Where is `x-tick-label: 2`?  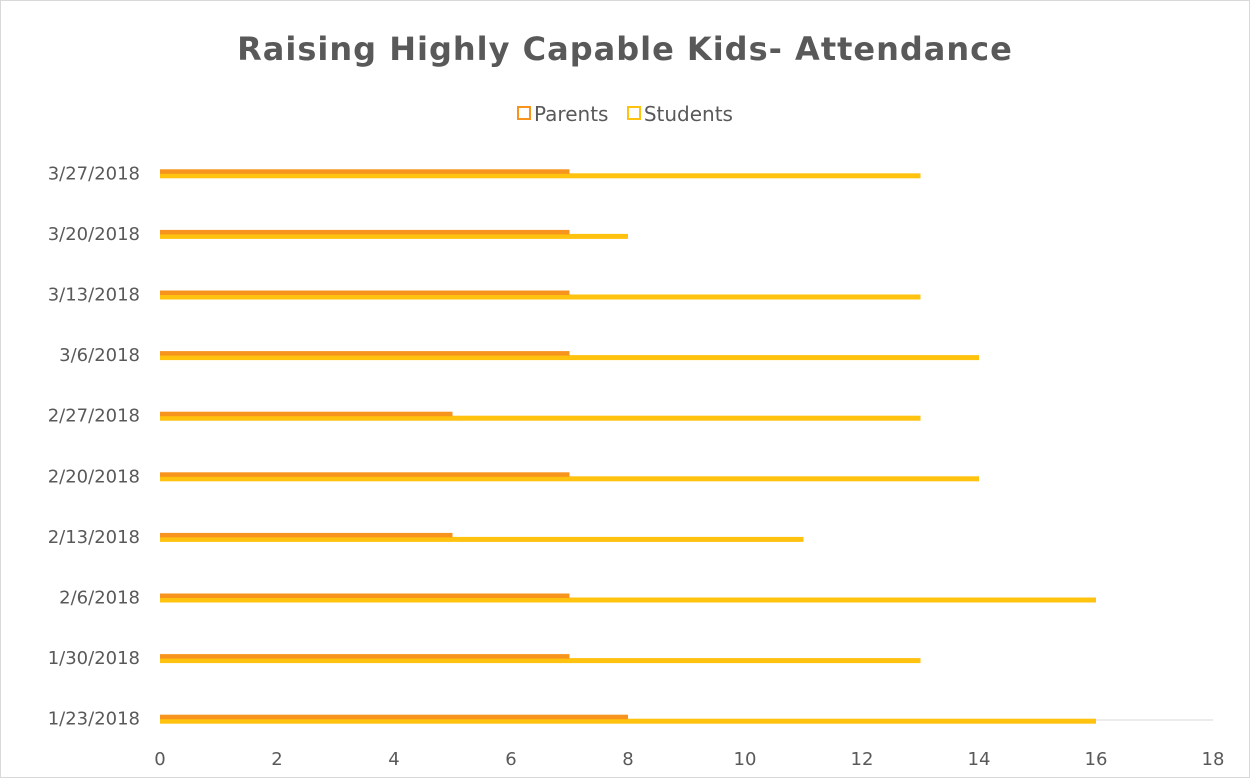
x-tick-label: 2 is located at coordinates (276, 759).